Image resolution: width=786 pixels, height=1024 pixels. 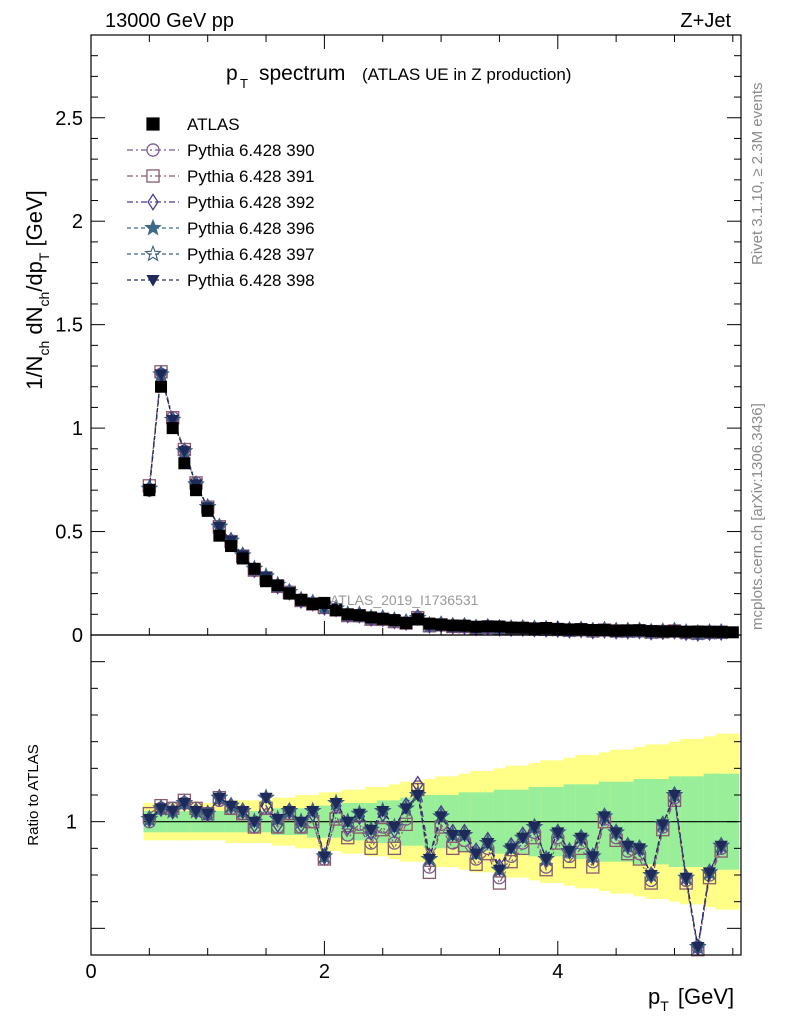 What do you see at coordinates (251, 280) in the screenshot?
I see `legend-label: Pythia 6.428 398` at bounding box center [251, 280].